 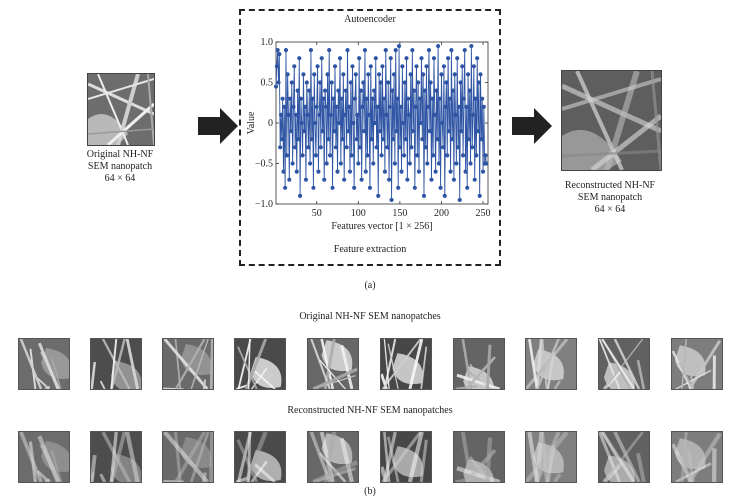 I want to click on x-tick-label: 150, so click(x=399, y=213).